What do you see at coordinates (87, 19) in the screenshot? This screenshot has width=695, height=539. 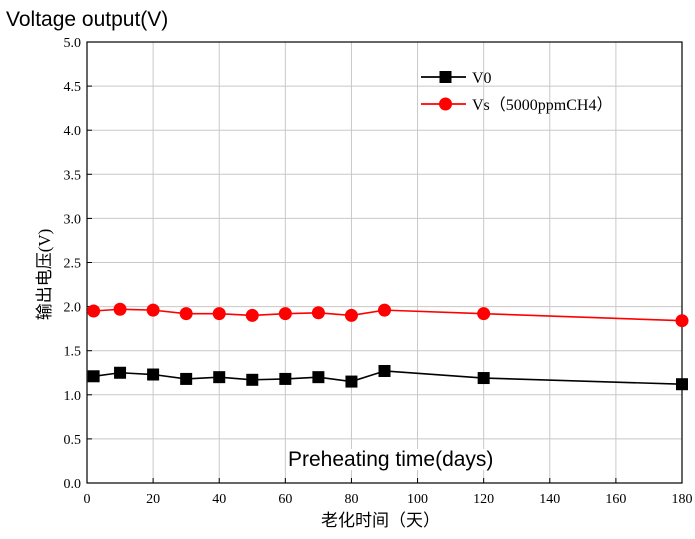 I see `overlay-title: Voltage output(V)` at bounding box center [87, 19].